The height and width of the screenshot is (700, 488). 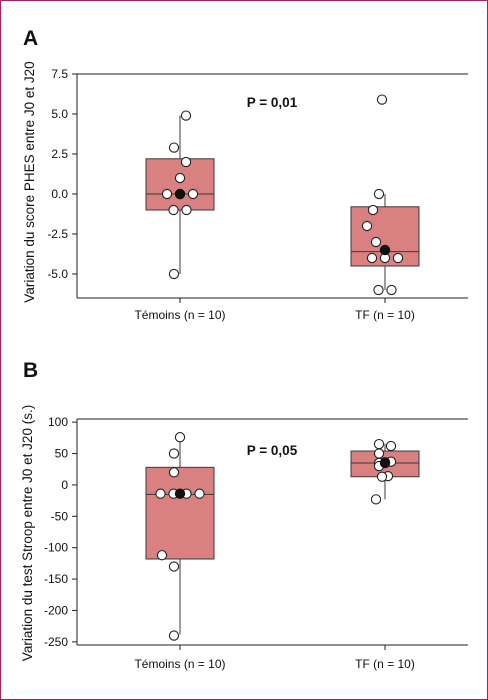 What do you see at coordinates (272, 450) in the screenshot?
I see `p-value-annotation: P = 0,05` at bounding box center [272, 450].